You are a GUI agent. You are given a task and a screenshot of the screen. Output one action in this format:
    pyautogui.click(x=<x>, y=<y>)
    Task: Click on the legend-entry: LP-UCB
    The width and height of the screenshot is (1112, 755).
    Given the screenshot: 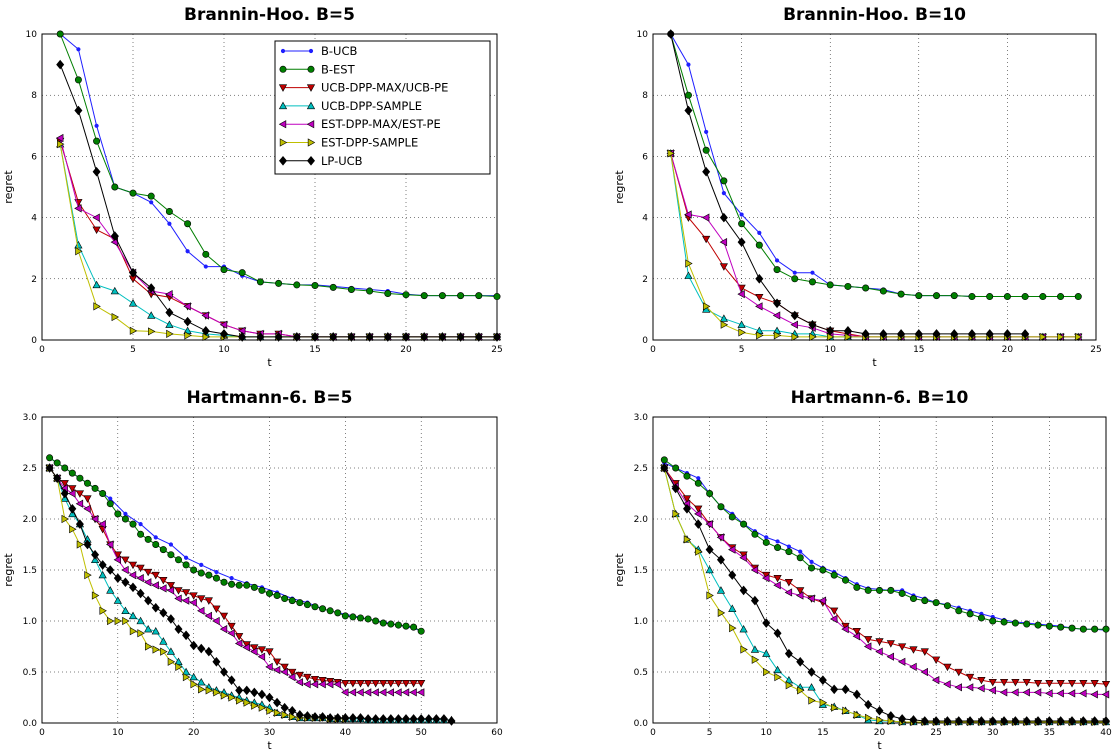 What is the action you would take?
    pyautogui.click(x=321, y=161)
    